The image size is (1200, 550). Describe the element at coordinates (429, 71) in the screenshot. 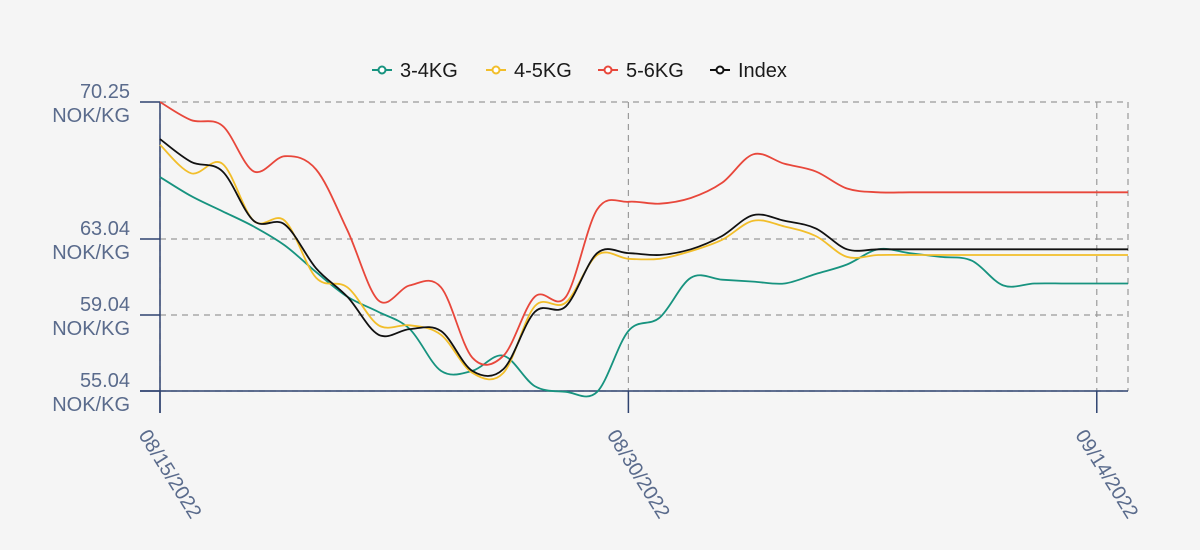

I see `legend-label: 3-4KG` at that location.